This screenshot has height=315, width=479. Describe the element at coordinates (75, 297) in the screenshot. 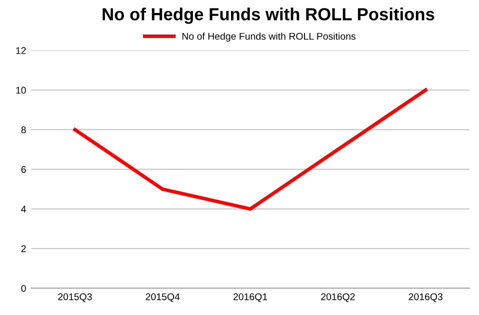

I see `x-tick-label: 2015Q3` at that location.